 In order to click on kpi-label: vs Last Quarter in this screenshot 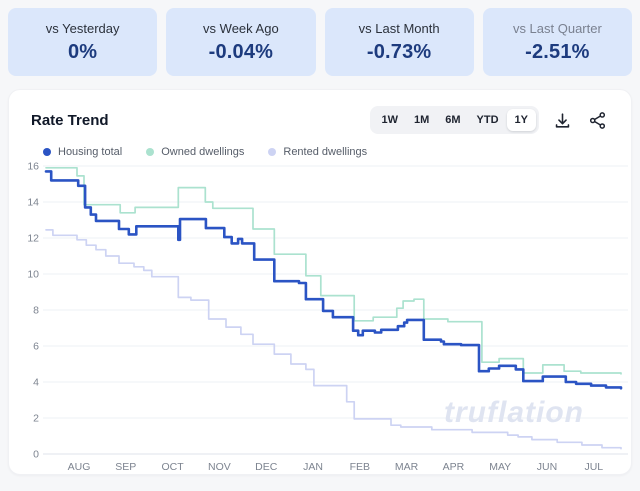, I will do `click(557, 28)`.